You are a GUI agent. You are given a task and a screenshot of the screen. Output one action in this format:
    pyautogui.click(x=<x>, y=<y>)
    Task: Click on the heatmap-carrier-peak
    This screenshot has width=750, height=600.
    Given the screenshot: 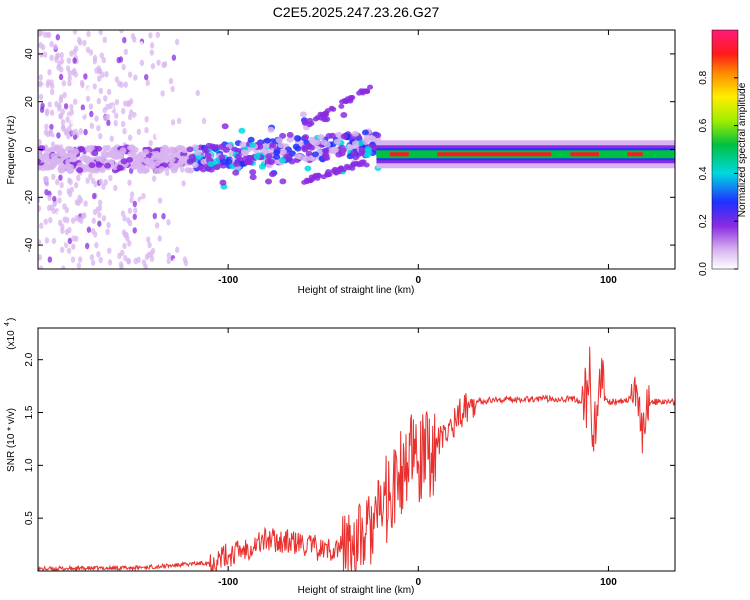 What is the action you would take?
    pyautogui.click(x=494, y=154)
    